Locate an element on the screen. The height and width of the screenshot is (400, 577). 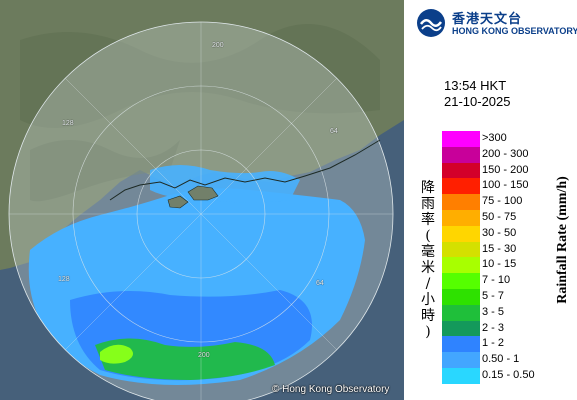
legend-row: 0.15 - 0.50 is located at coordinates (503, 375).